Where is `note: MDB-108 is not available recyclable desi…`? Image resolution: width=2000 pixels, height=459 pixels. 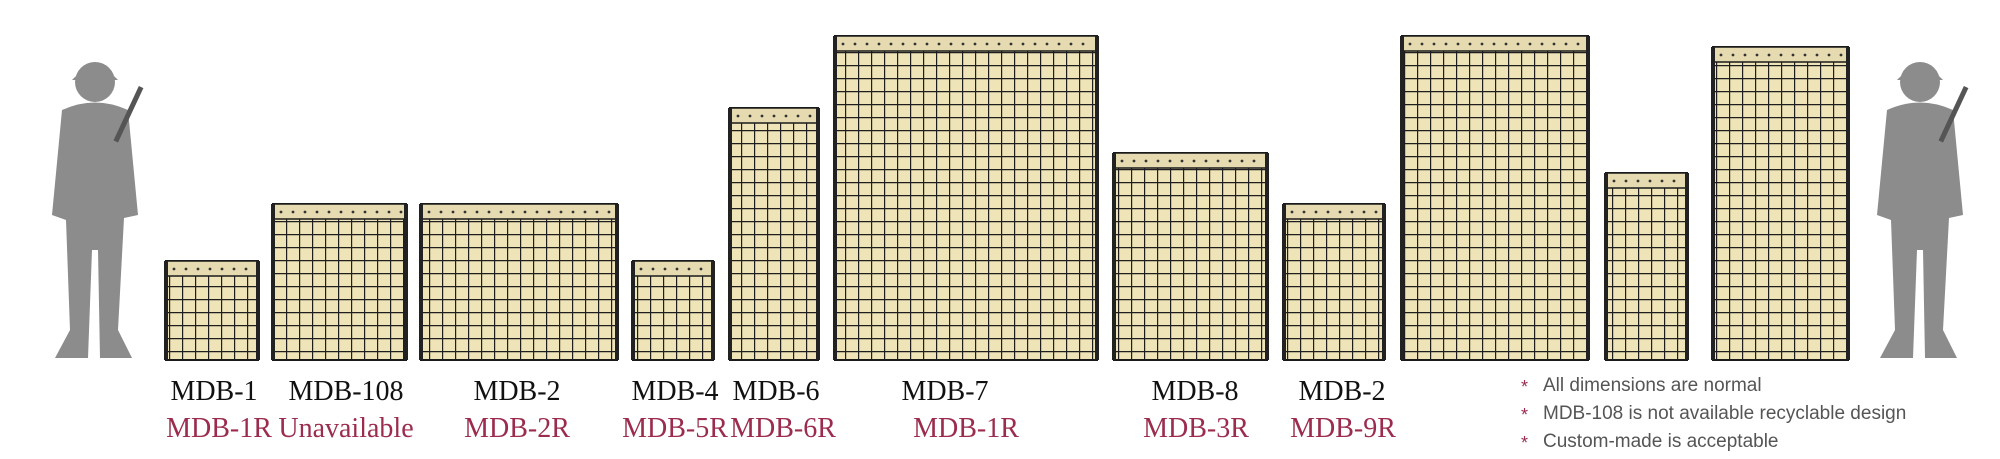
note: MDB-108 is not available recyclable desi… is located at coordinates (1724, 413).